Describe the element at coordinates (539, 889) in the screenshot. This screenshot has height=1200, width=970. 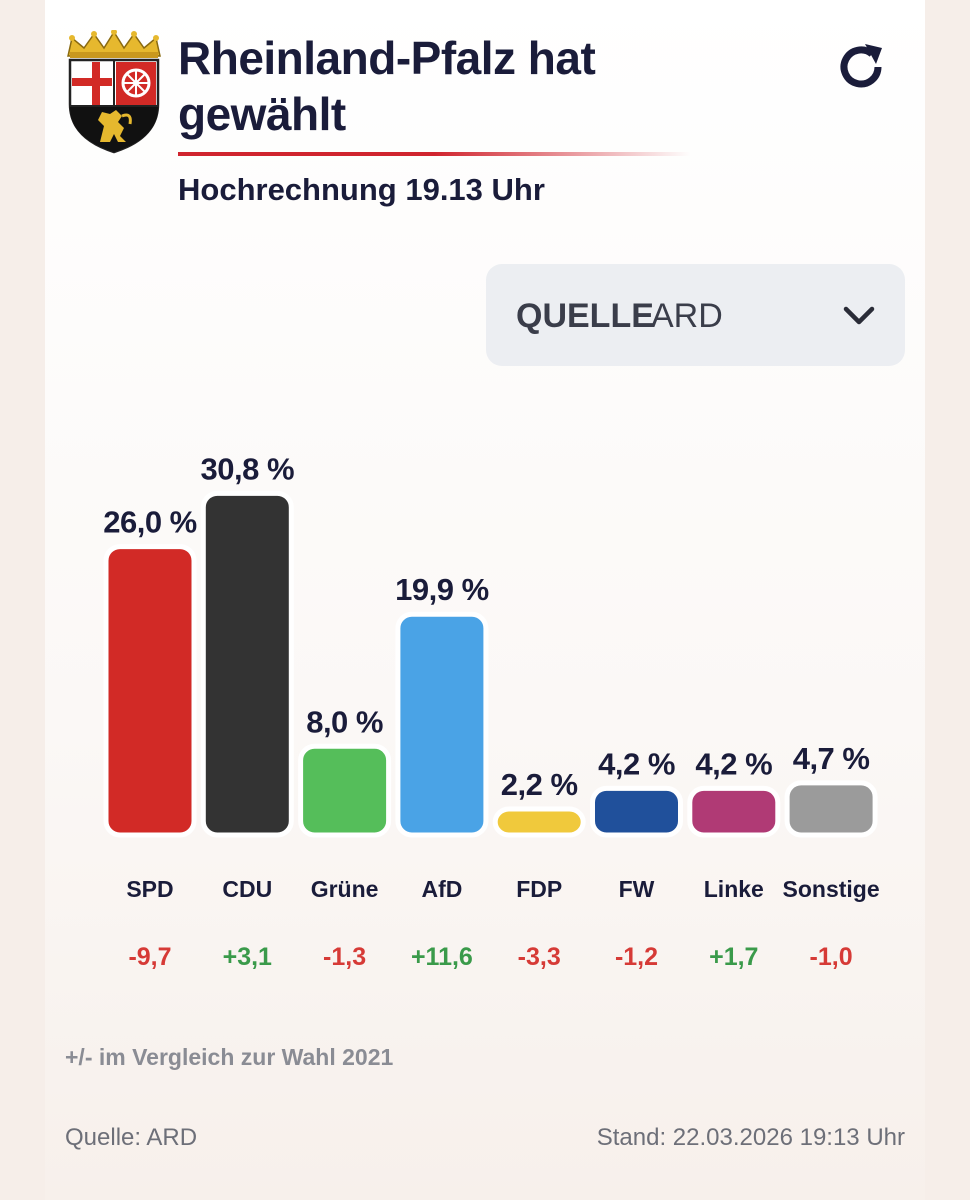
I see `party-label-fdp: FDP` at that location.